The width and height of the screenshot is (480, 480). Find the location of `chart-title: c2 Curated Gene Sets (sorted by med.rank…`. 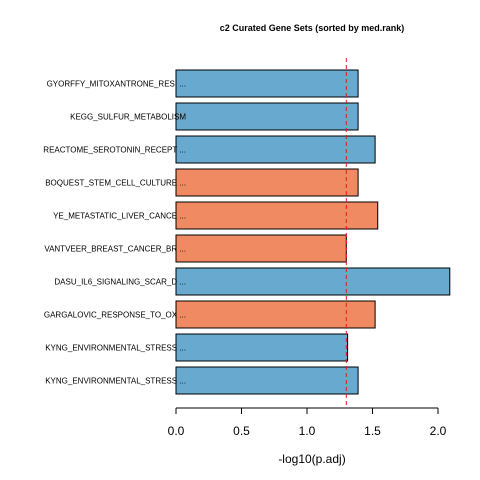

chart-title: c2 Curated Gene Sets (sorted by med.rank… is located at coordinates (312, 28).